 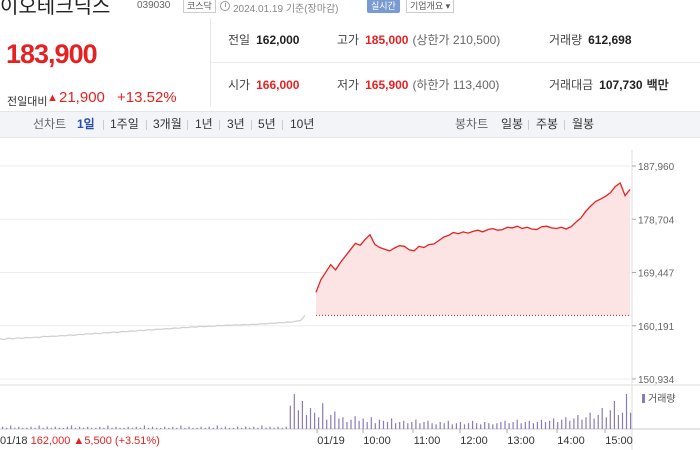 What do you see at coordinates (456, 85) in the screenshot?
I see `lower-limit: (하한가 113,400)` at bounding box center [456, 85].